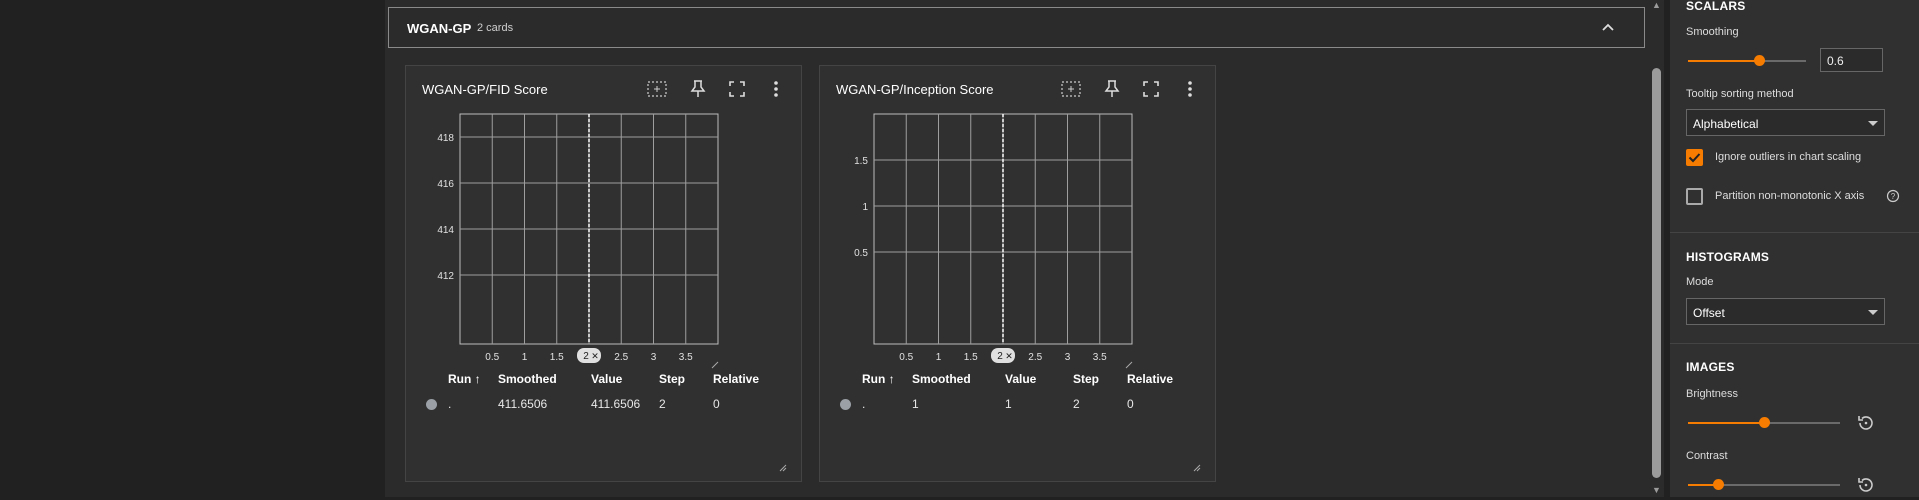 Image resolution: width=1919 pixels, height=500 pixels. What do you see at coordinates (604, 268) in the screenshot?
I see `line-chart: 418 416 414 412 0.5 1 1.5 2.5 3 3.5 2 ✕` at bounding box center [604, 268].